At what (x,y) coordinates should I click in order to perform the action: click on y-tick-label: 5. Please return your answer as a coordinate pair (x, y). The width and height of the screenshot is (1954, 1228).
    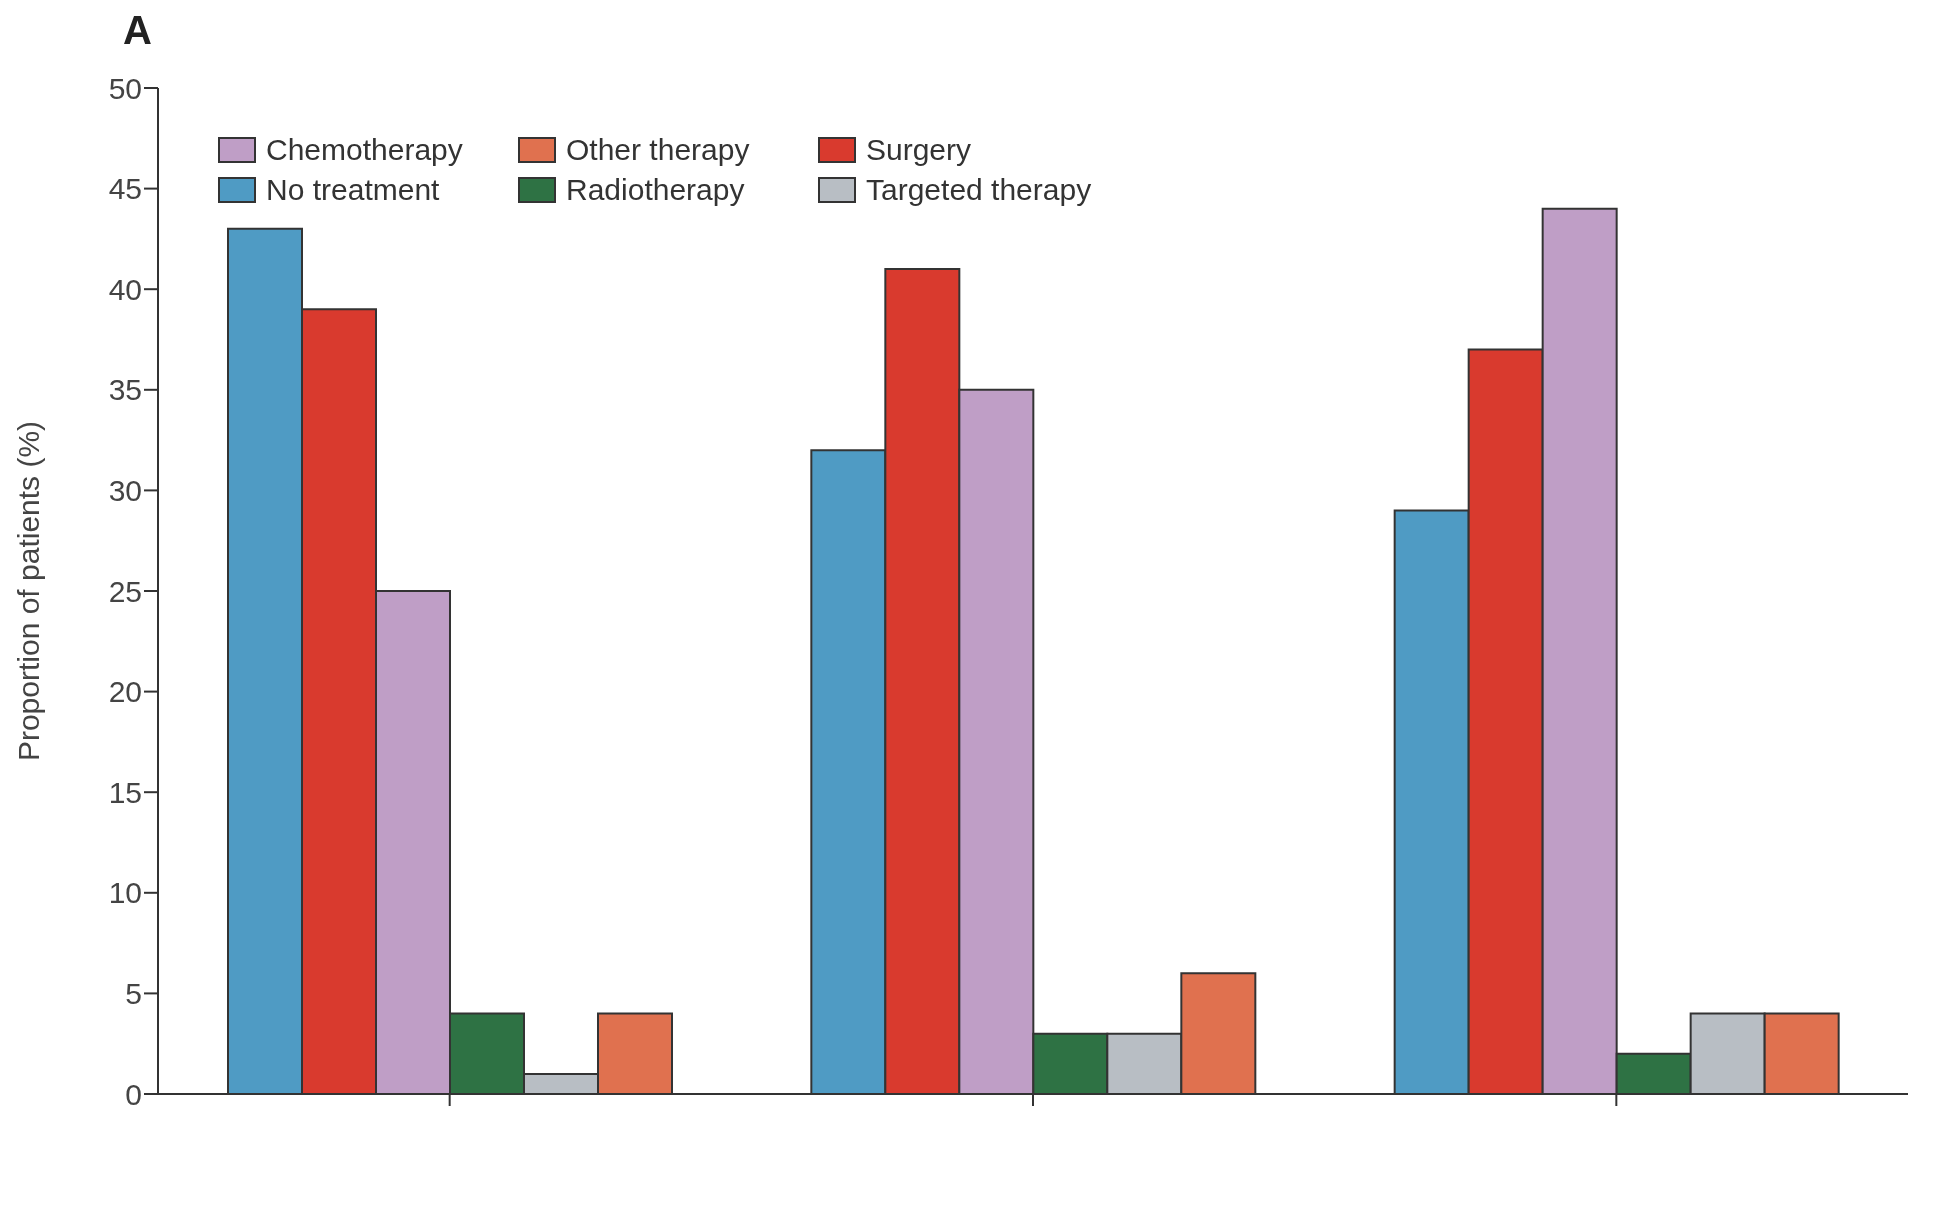
    Looking at the image, I should click on (133, 994).